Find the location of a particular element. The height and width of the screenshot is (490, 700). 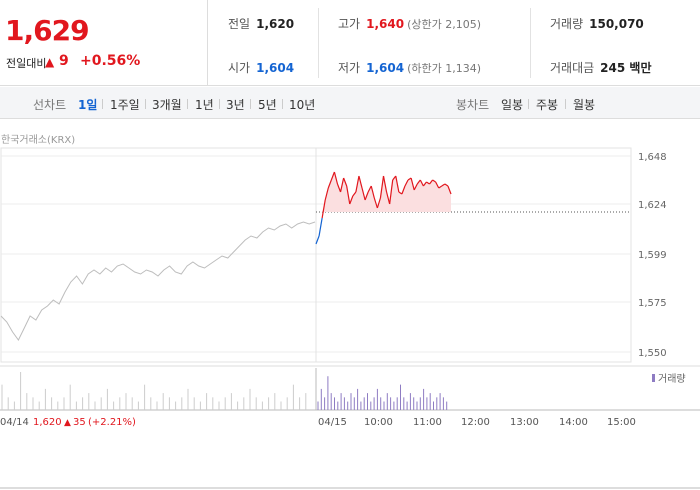

stat-high: 고가 1,640 (상한가 2,105) is located at coordinates (409, 24).